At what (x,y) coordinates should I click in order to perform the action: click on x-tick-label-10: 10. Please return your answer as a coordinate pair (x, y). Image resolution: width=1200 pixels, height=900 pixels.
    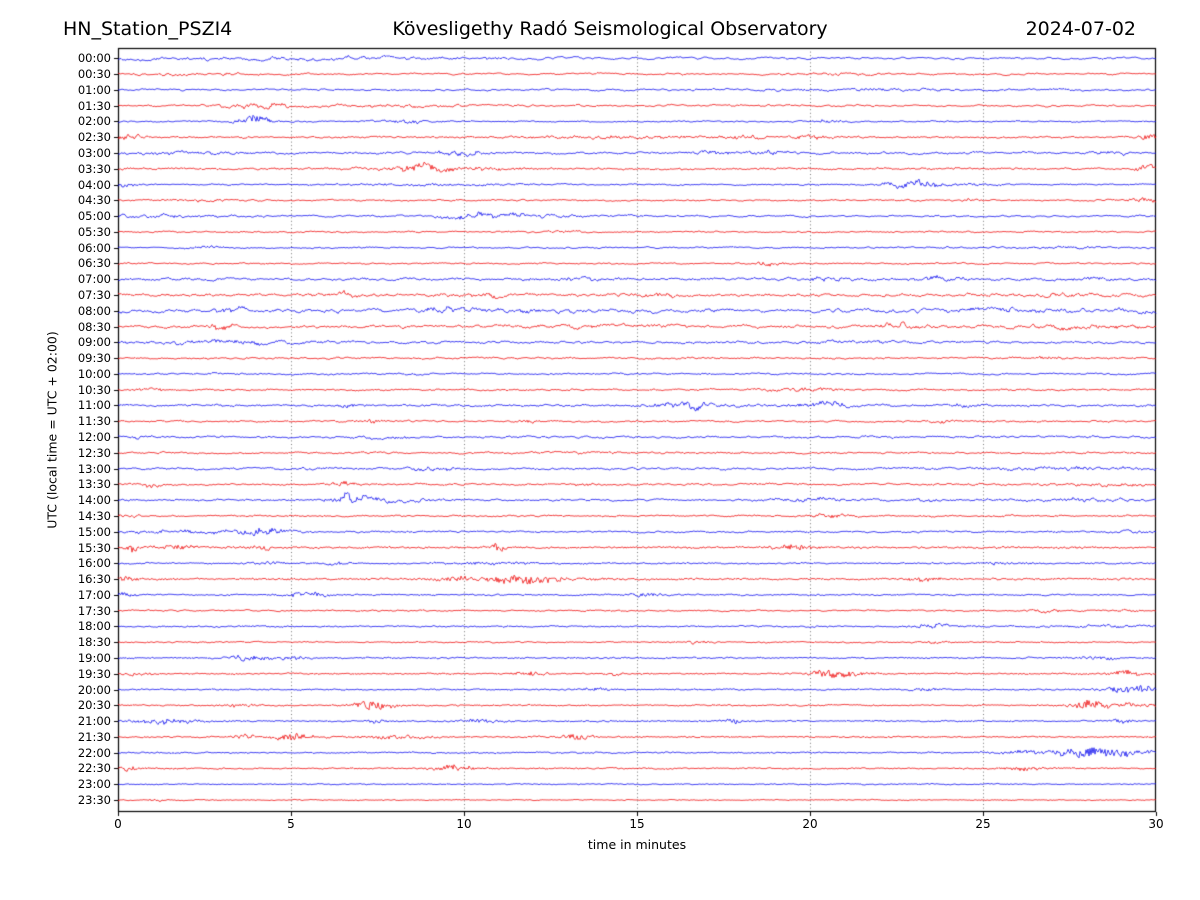
    Looking at the image, I should click on (464, 824).